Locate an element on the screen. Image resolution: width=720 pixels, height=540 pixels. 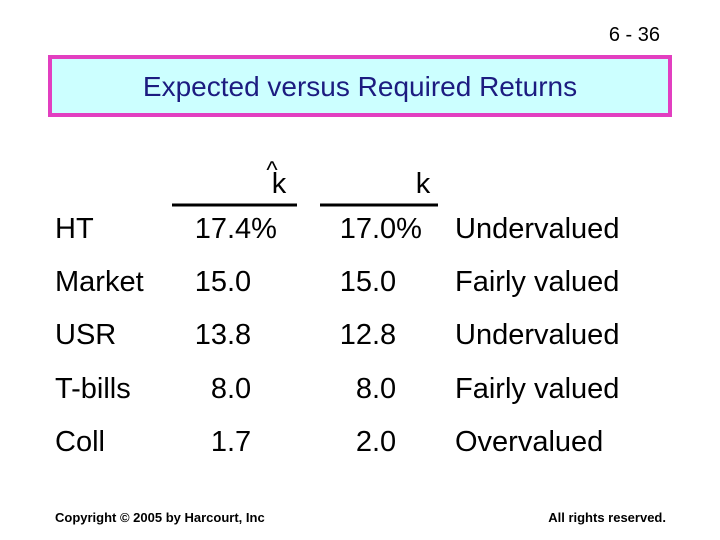
copyright: Copyright © 2005 by Harcourt, Inc is located at coordinates (160, 517).